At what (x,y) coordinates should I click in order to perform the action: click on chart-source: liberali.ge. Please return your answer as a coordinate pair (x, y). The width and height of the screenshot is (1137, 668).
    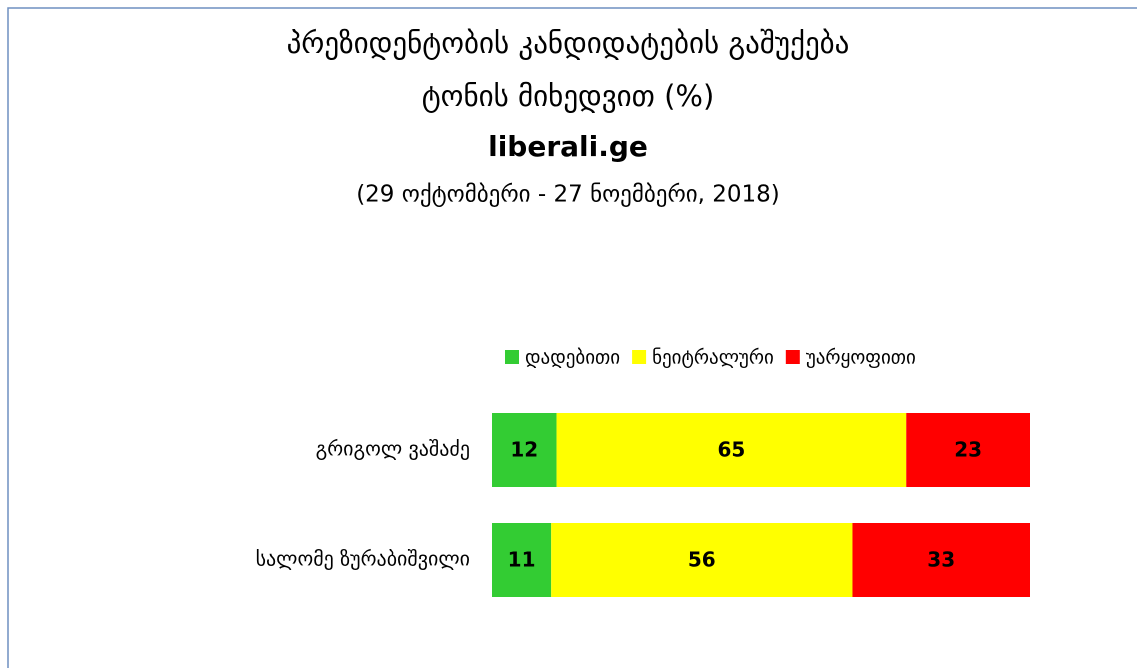
    Looking at the image, I should click on (568, 146).